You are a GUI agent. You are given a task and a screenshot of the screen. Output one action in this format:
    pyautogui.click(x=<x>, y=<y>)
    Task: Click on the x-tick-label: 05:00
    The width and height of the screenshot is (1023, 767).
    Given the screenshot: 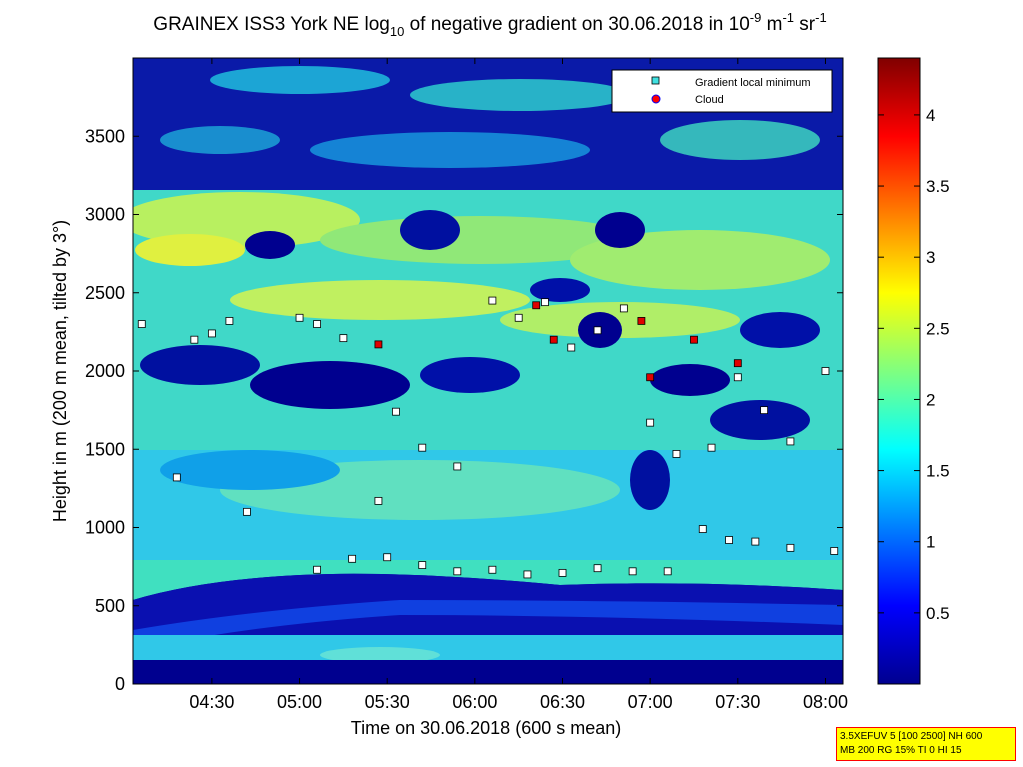 What is the action you would take?
    pyautogui.click(x=299, y=702)
    